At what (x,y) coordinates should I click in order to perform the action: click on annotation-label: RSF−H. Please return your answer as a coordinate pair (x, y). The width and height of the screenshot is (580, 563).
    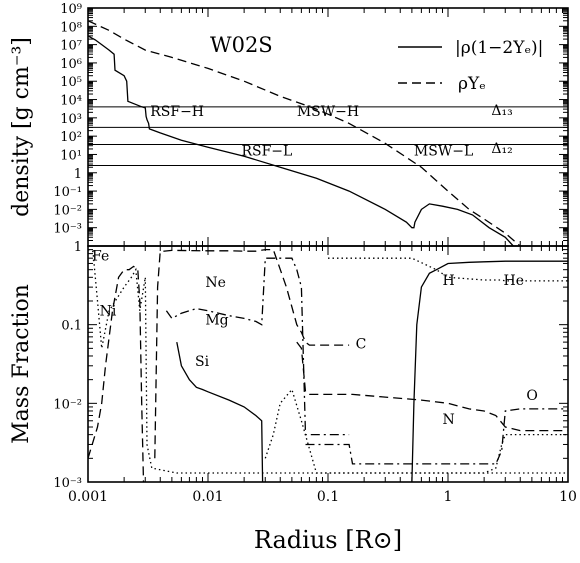
    Looking at the image, I should click on (177, 112).